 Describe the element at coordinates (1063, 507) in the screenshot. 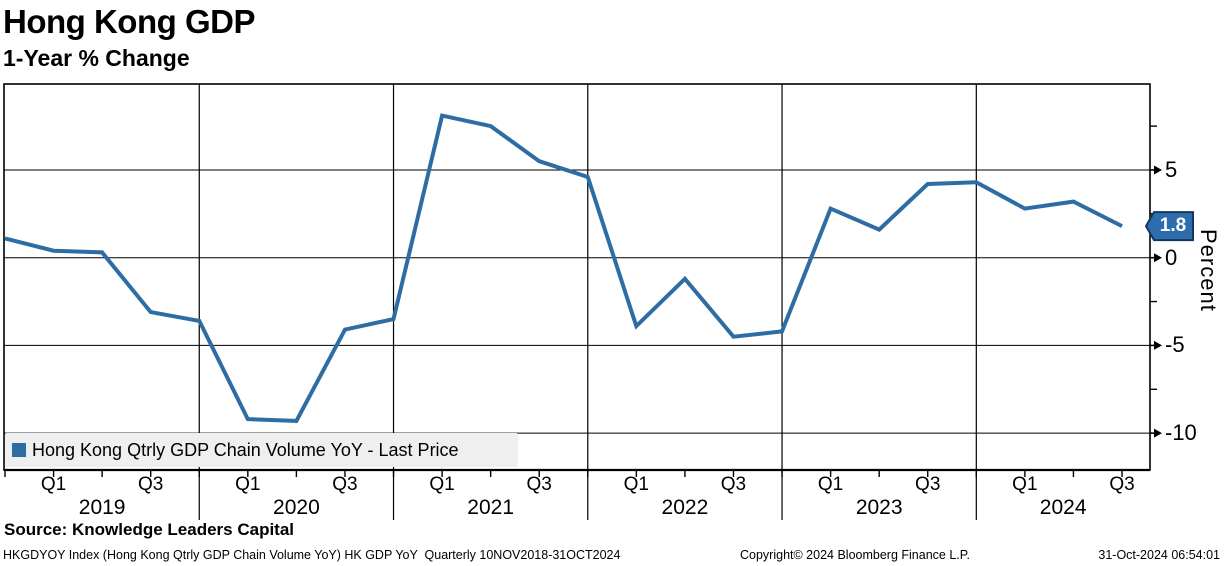

I see `x-year-label: 2024` at that location.